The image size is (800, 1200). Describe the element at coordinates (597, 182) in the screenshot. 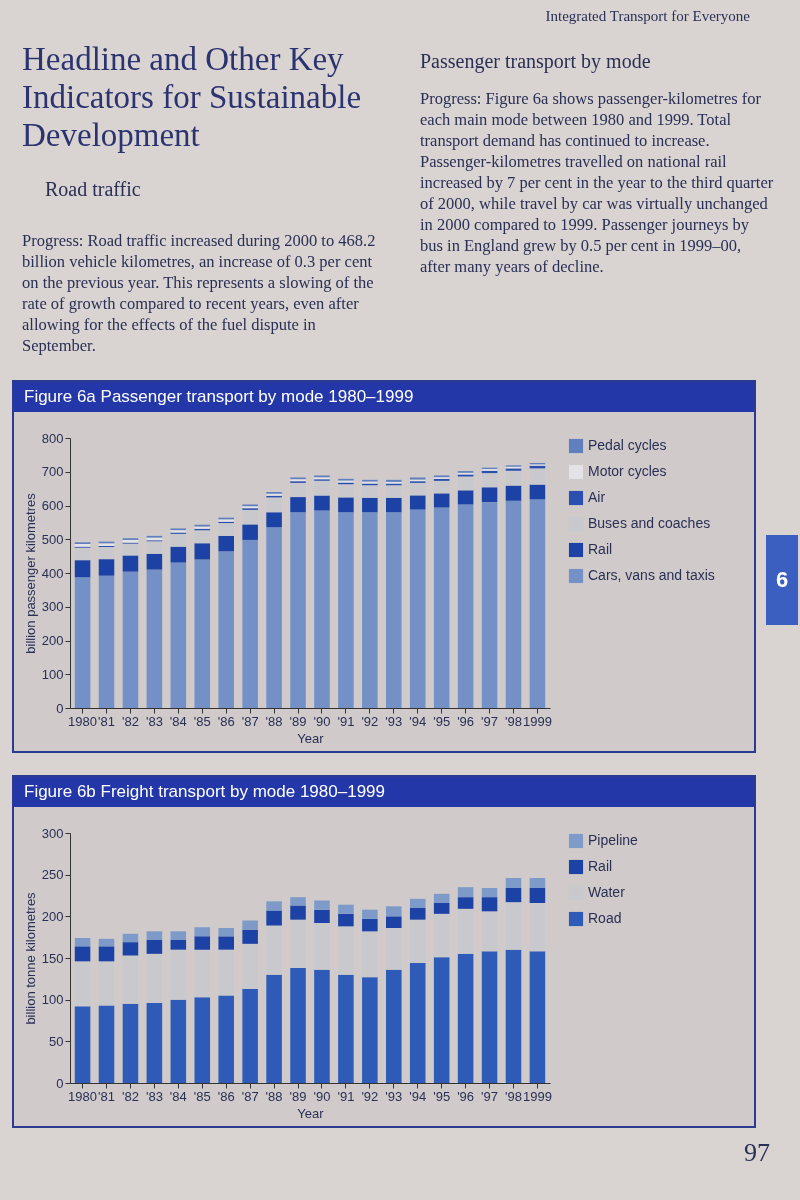

I see `text: Progress: Figure 6a shows passenger-kilometres for each main mode between 1980 and 1999. Total transport demand has continued to increase. Passenger-kilometres travelled on national rail increased by 7 per cent in the year to the third quarter of 2000, while travel by car was virtually unchanged in 2000 compared to 1999. Passenger journeys by bus in England grew by 0.5 per cent in 1999–00, after many years of decline.` at that location.